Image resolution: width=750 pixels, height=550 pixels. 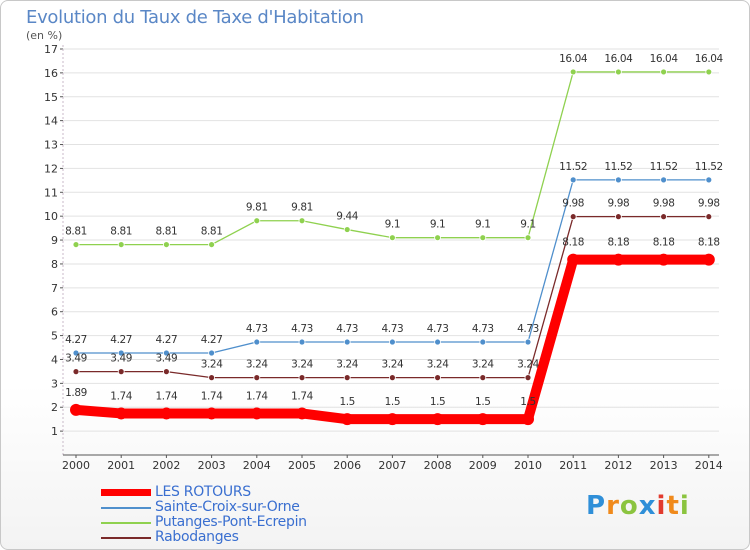 What do you see at coordinates (257, 465) in the screenshot?
I see `x-tick-label: 2004` at bounding box center [257, 465].